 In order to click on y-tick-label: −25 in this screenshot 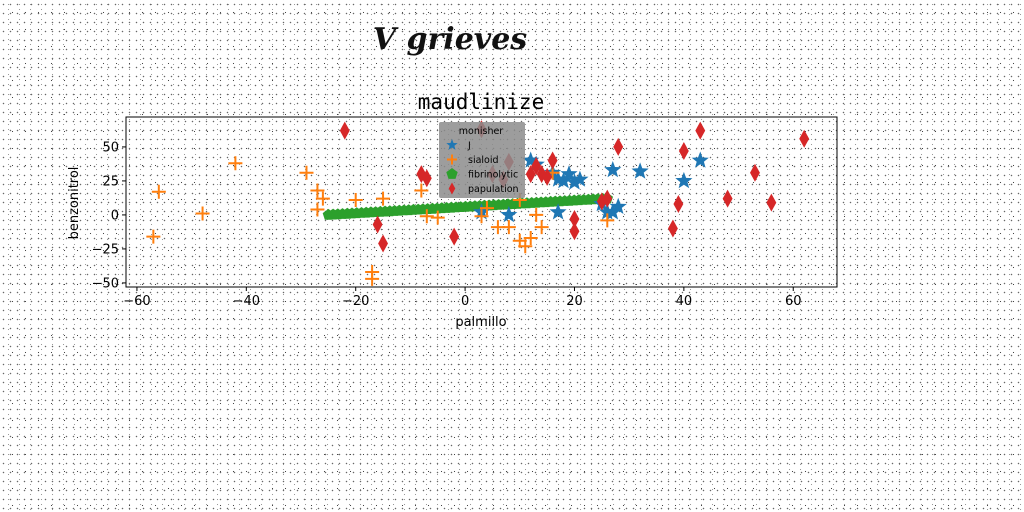, I will do `click(105, 249)`.